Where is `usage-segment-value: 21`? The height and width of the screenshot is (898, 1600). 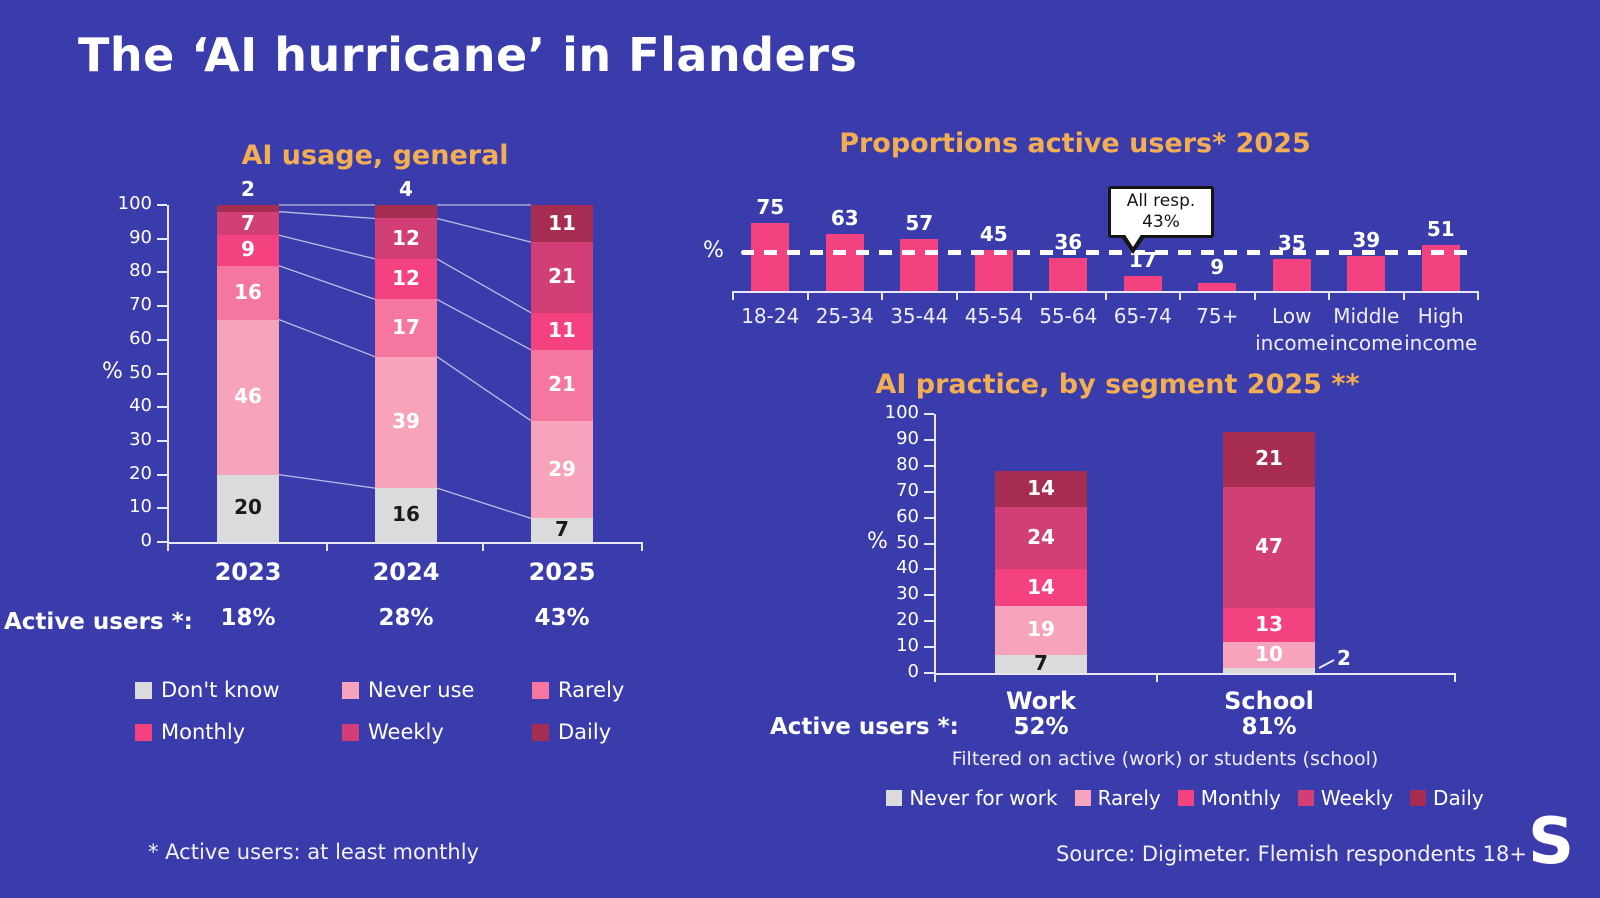 usage-segment-value: 21 is located at coordinates (562, 276).